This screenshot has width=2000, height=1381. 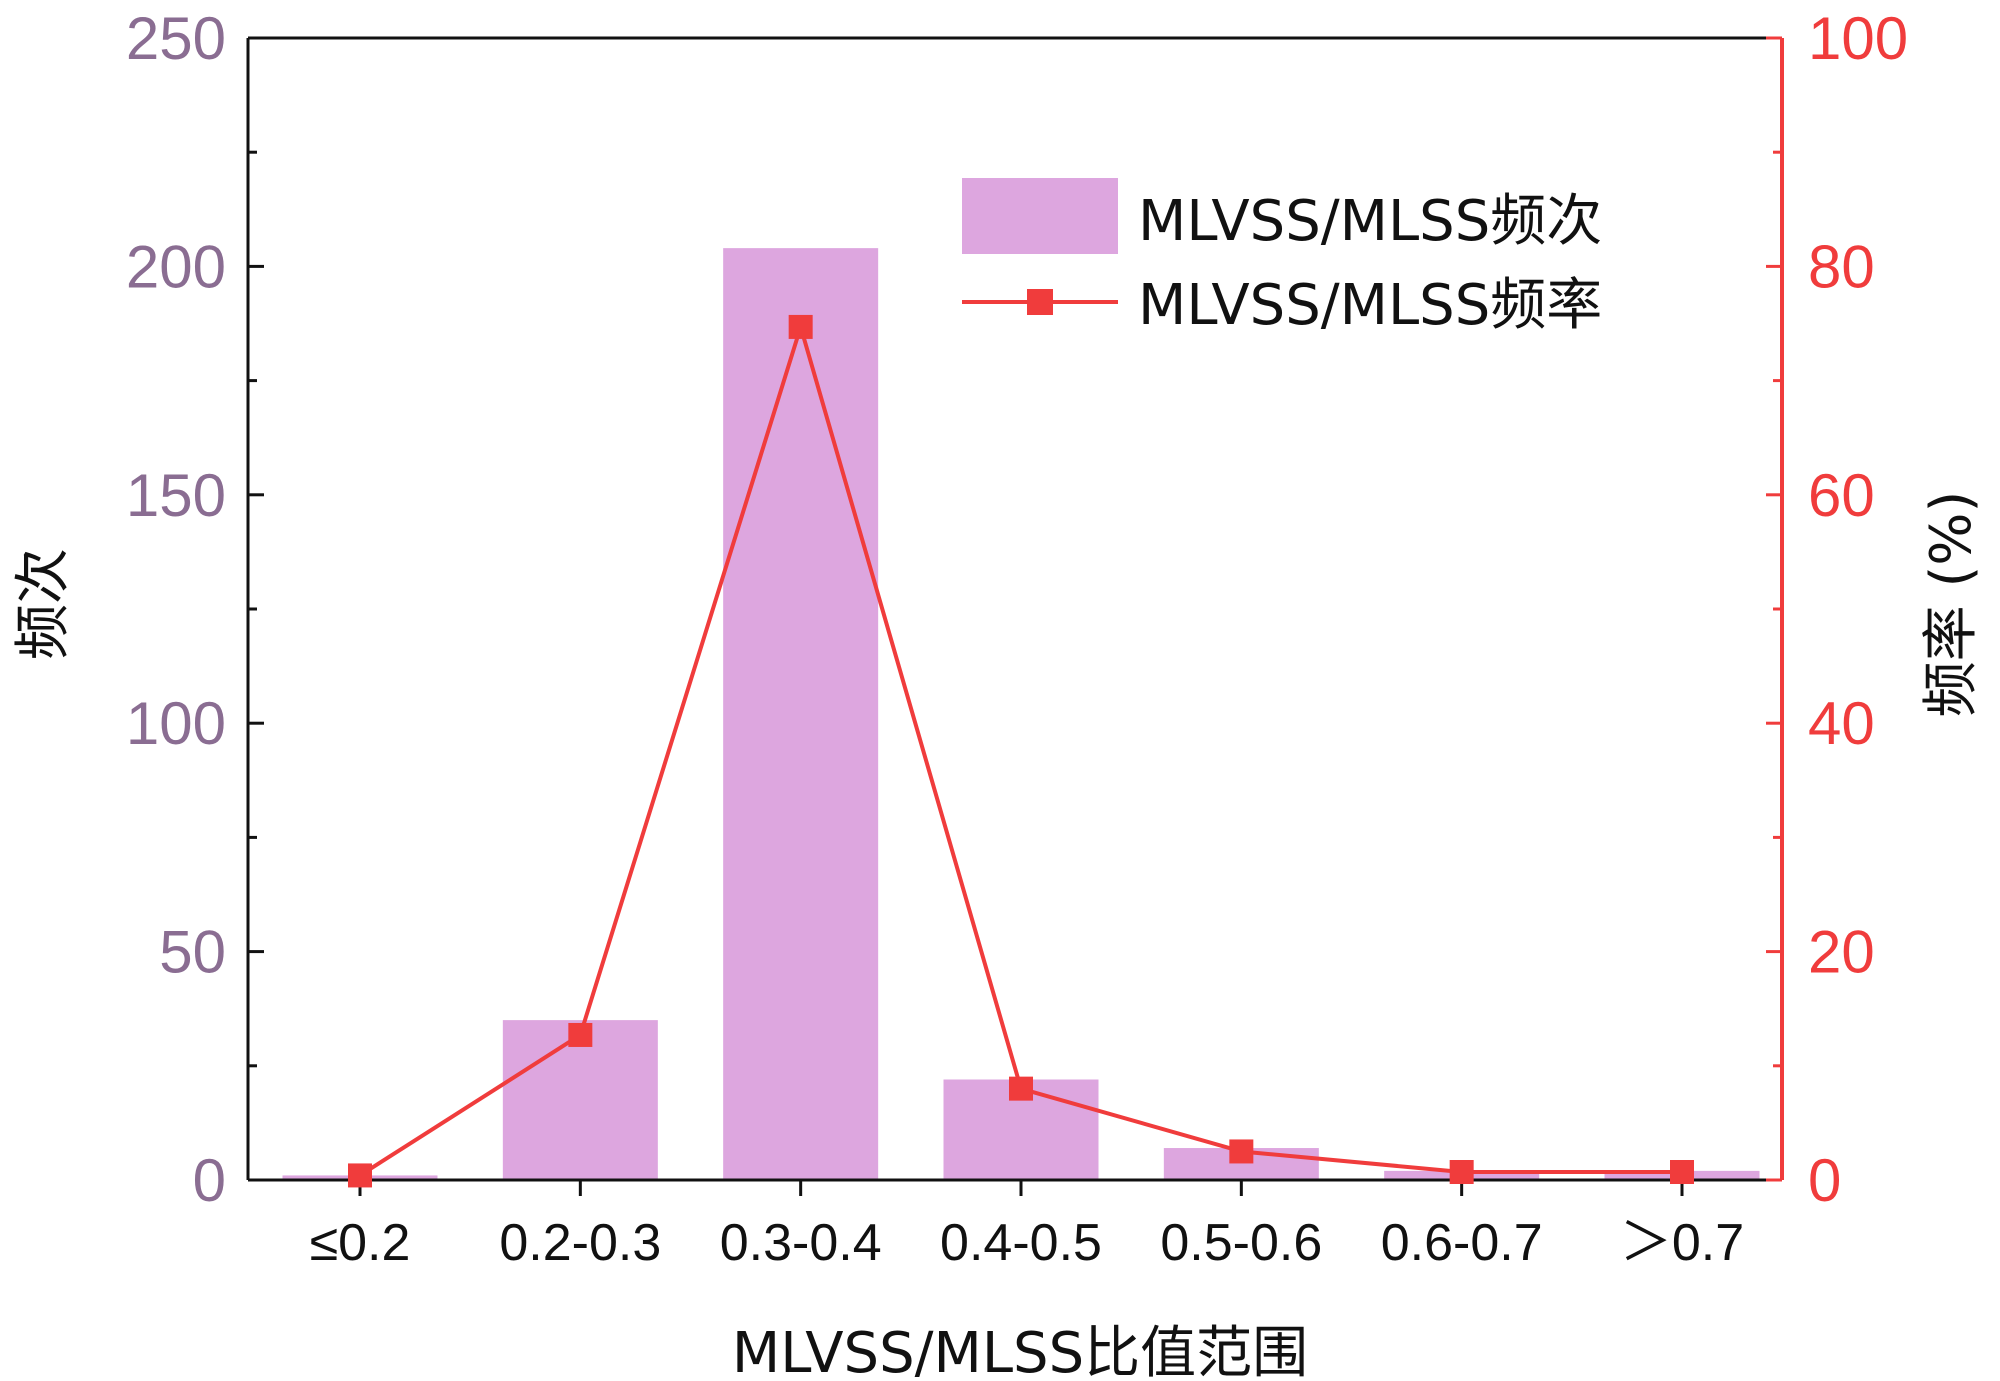 What do you see at coordinates (1858, 38) in the screenshot?
I see `right-tick-label-5: 100` at bounding box center [1858, 38].